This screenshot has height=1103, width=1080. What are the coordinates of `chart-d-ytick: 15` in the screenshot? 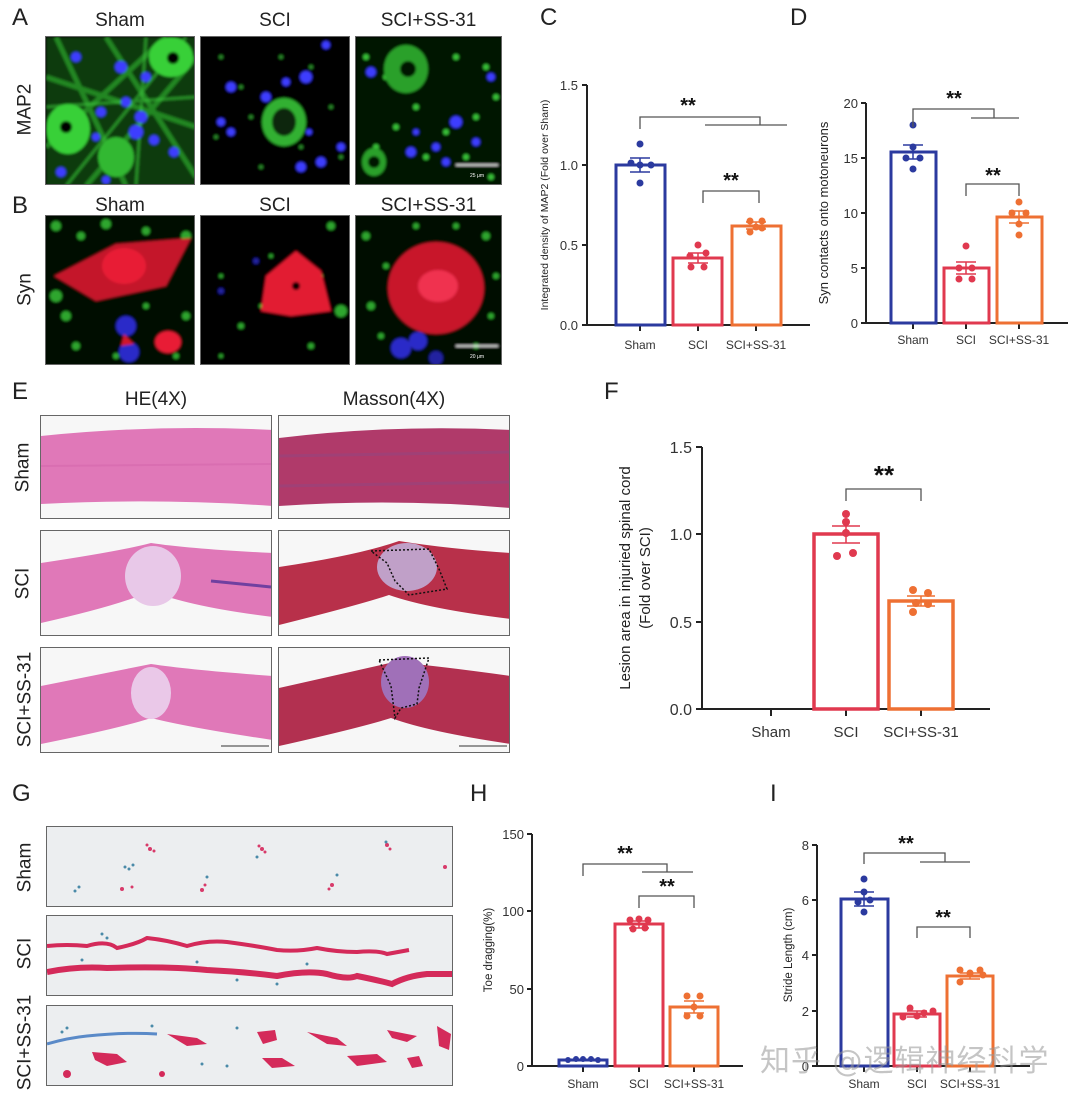 It's located at (851, 158).